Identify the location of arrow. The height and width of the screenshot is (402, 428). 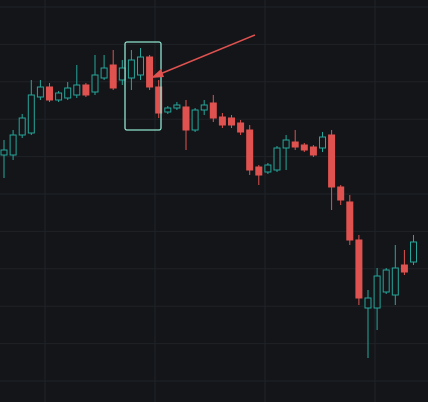
(203, 56).